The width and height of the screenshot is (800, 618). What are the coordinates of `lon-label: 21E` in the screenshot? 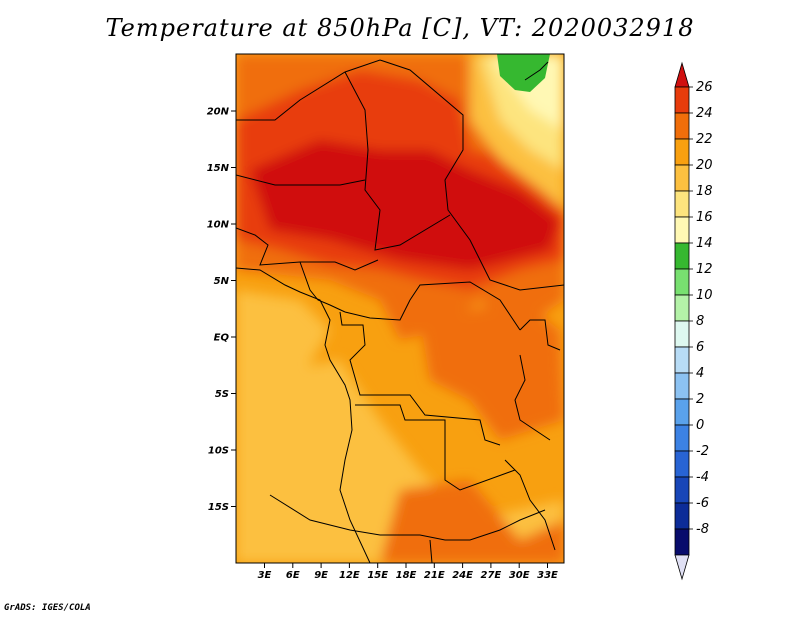 It's located at (434, 575).